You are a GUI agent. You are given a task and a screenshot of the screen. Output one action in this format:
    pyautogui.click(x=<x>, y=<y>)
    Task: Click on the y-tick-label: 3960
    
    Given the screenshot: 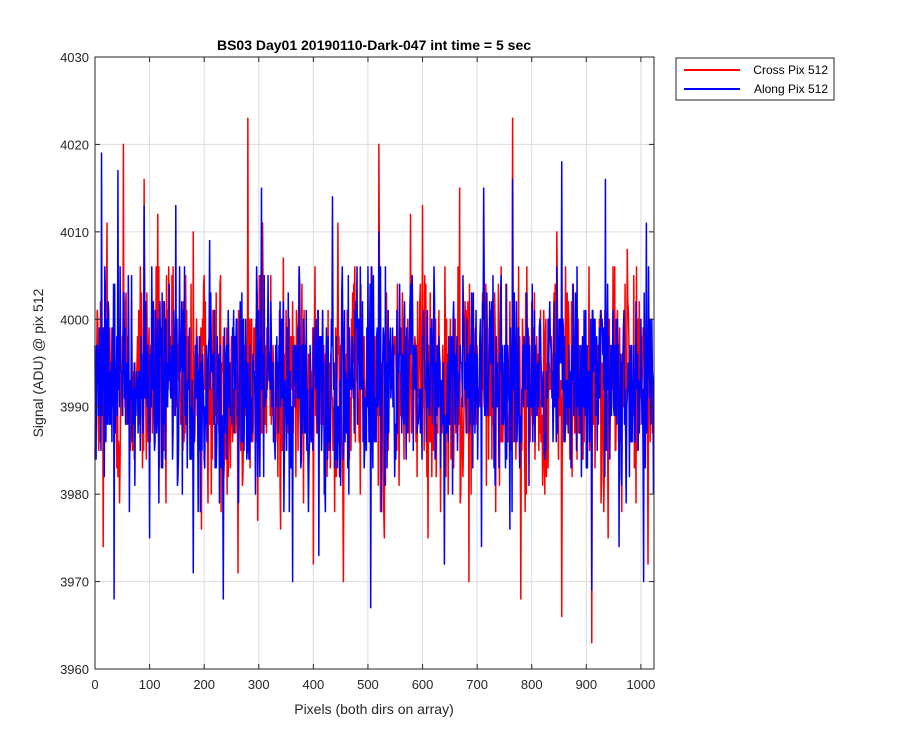 What is the action you would take?
    pyautogui.click(x=74, y=669)
    